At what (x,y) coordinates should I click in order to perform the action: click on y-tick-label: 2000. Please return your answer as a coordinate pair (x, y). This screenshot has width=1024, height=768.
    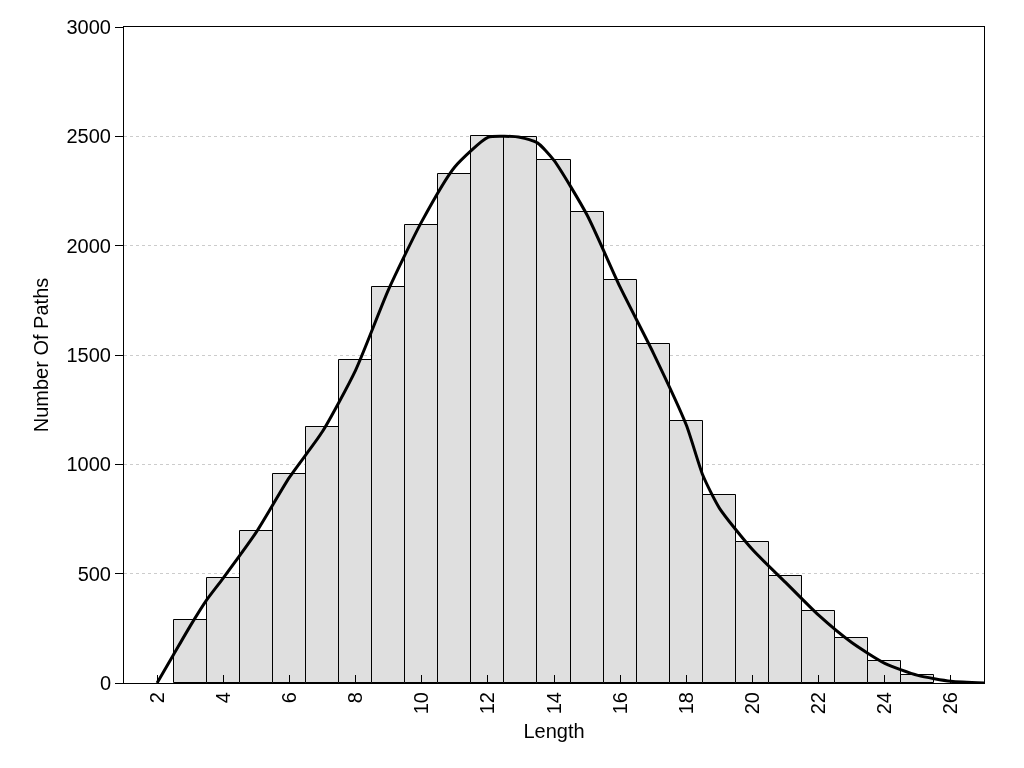
    Looking at the image, I should click on (88, 245).